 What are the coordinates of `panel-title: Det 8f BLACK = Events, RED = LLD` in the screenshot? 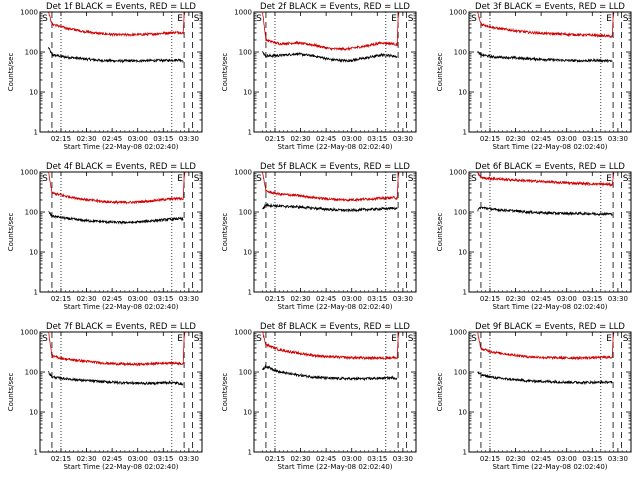 It's located at (335, 327).